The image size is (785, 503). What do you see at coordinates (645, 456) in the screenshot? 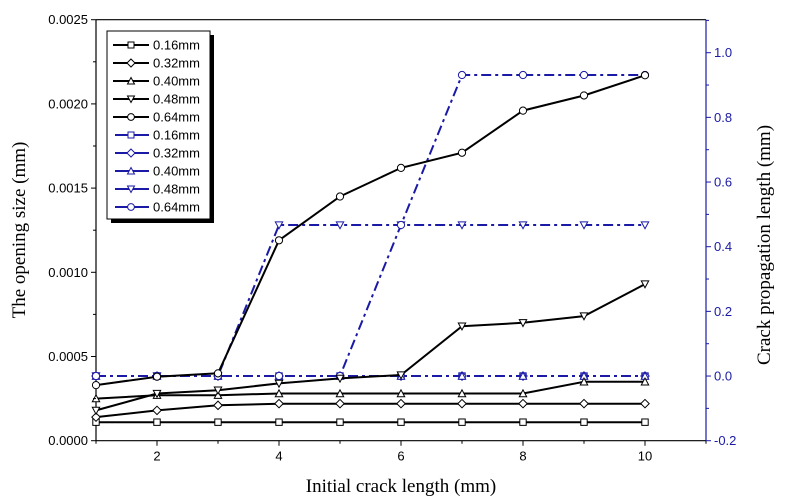
I see `x-tick-label: 10` at bounding box center [645, 456].